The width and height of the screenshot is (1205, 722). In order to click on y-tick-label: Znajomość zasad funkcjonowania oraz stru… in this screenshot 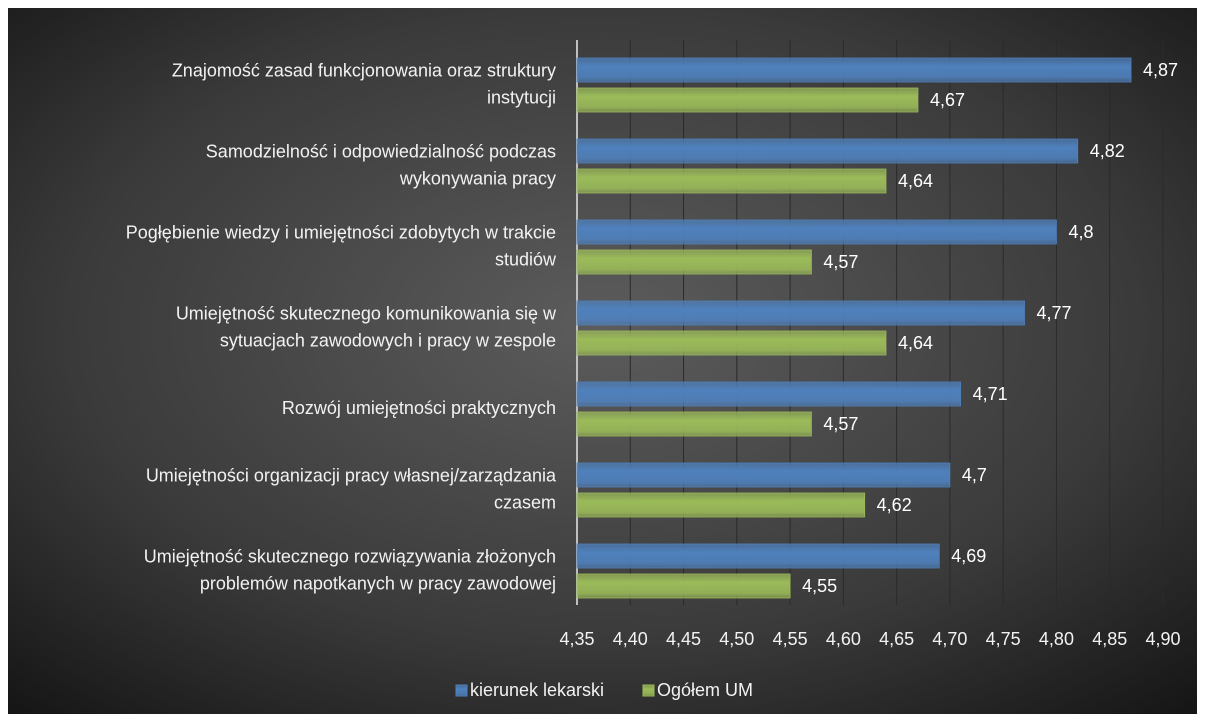, I will do `click(364, 70)`.